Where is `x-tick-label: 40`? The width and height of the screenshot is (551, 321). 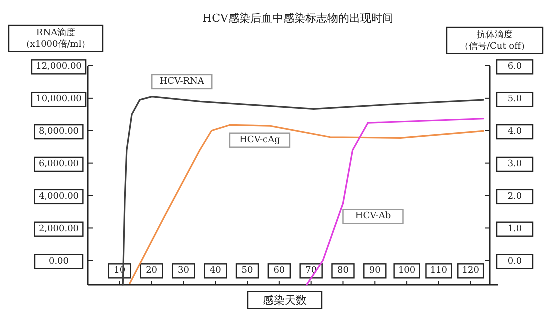 x-tick-label: 40 is located at coordinates (216, 271).